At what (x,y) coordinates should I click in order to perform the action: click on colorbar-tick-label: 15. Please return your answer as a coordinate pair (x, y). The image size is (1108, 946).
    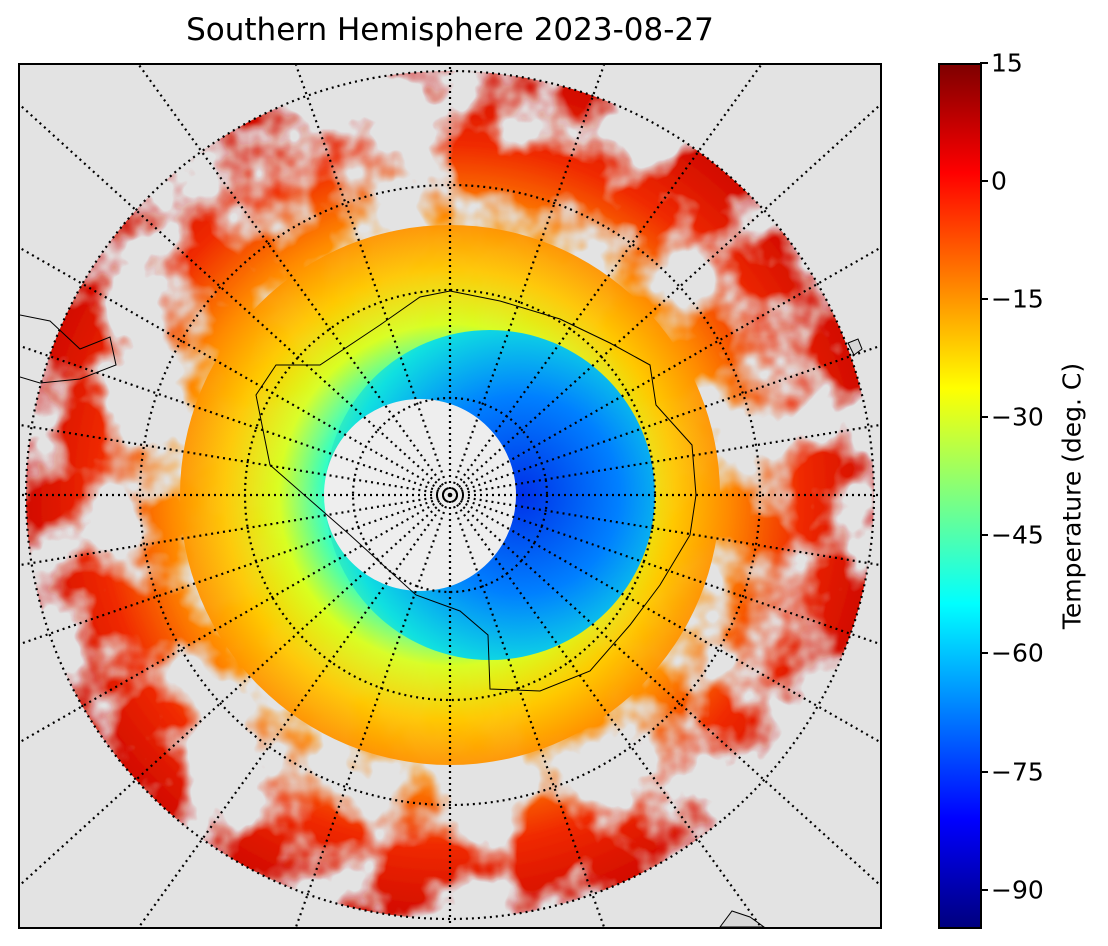
    Looking at the image, I should click on (1007, 63).